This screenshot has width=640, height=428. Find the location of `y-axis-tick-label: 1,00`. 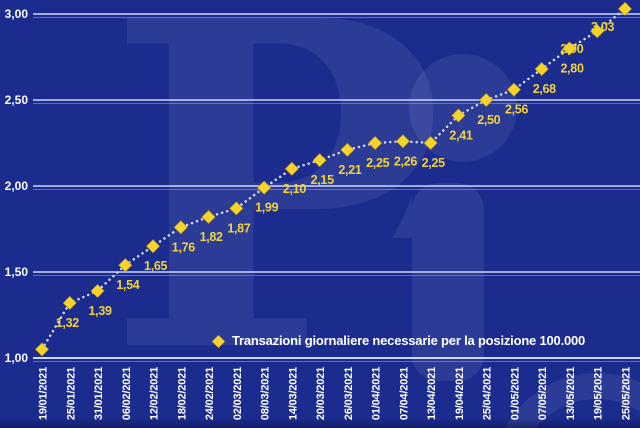

y-axis-tick-label: 1,00 is located at coordinates (17, 358).